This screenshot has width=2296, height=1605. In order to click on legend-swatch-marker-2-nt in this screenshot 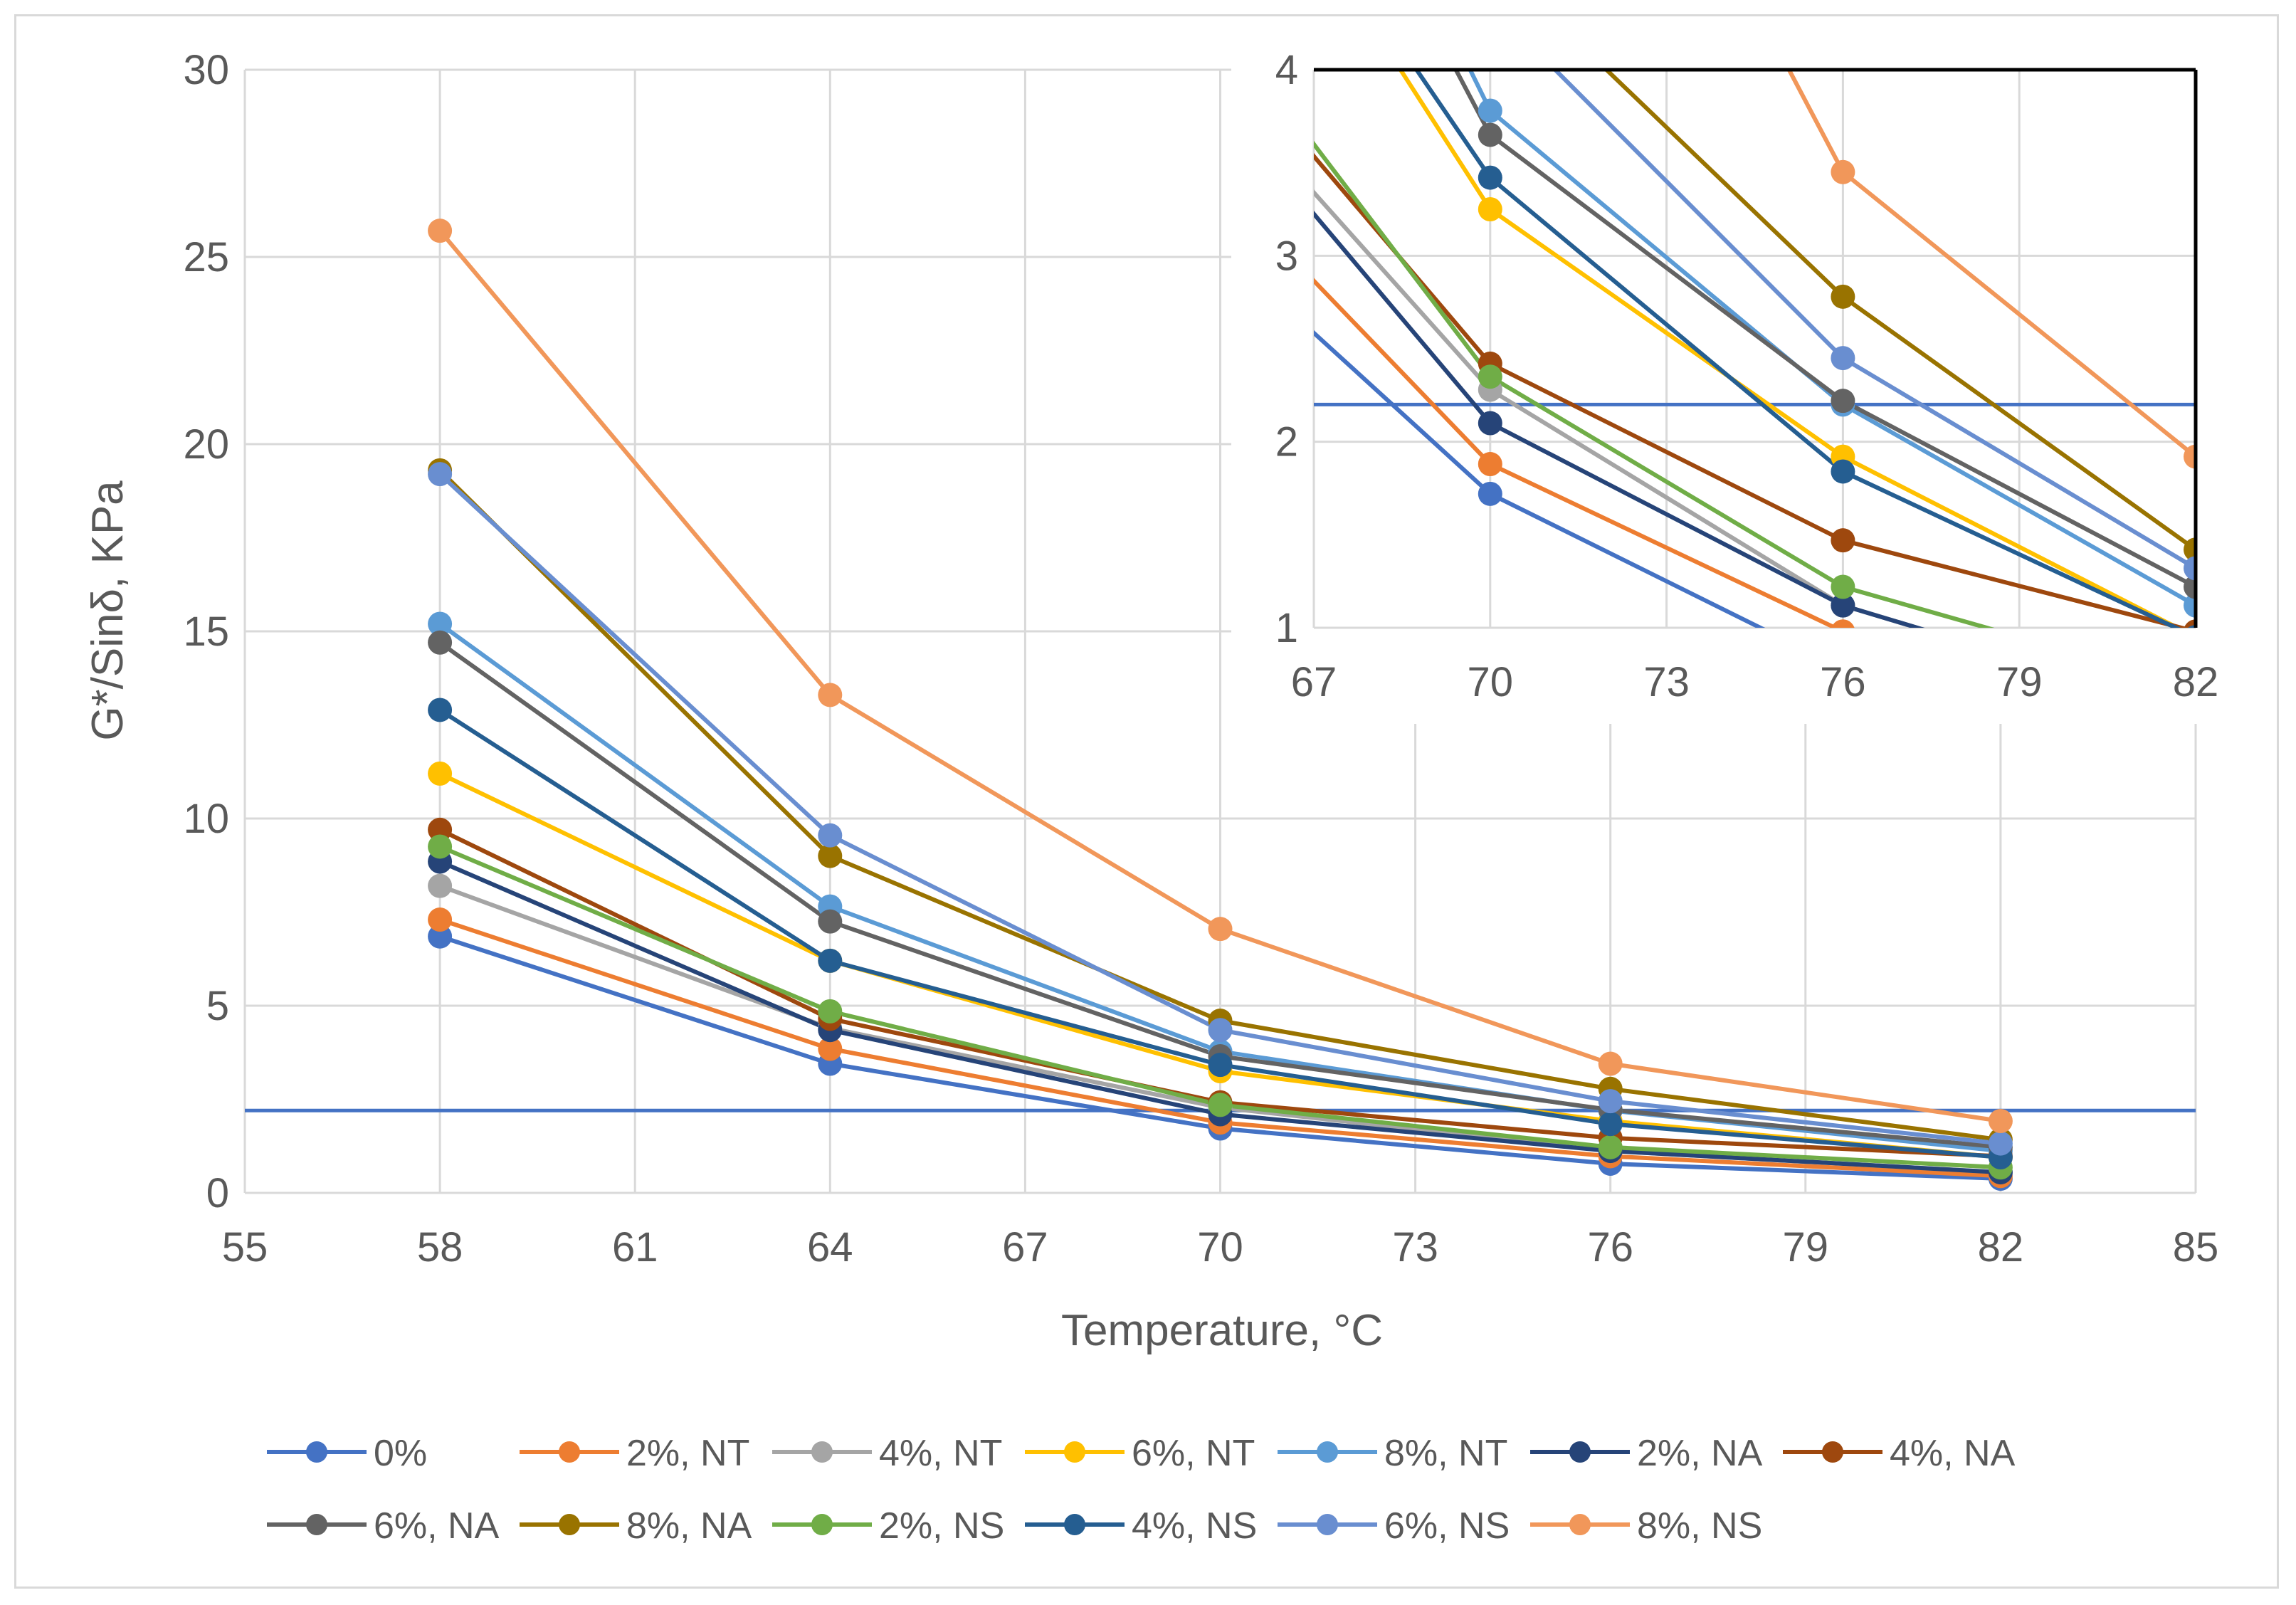, I will do `click(569, 1452)`.